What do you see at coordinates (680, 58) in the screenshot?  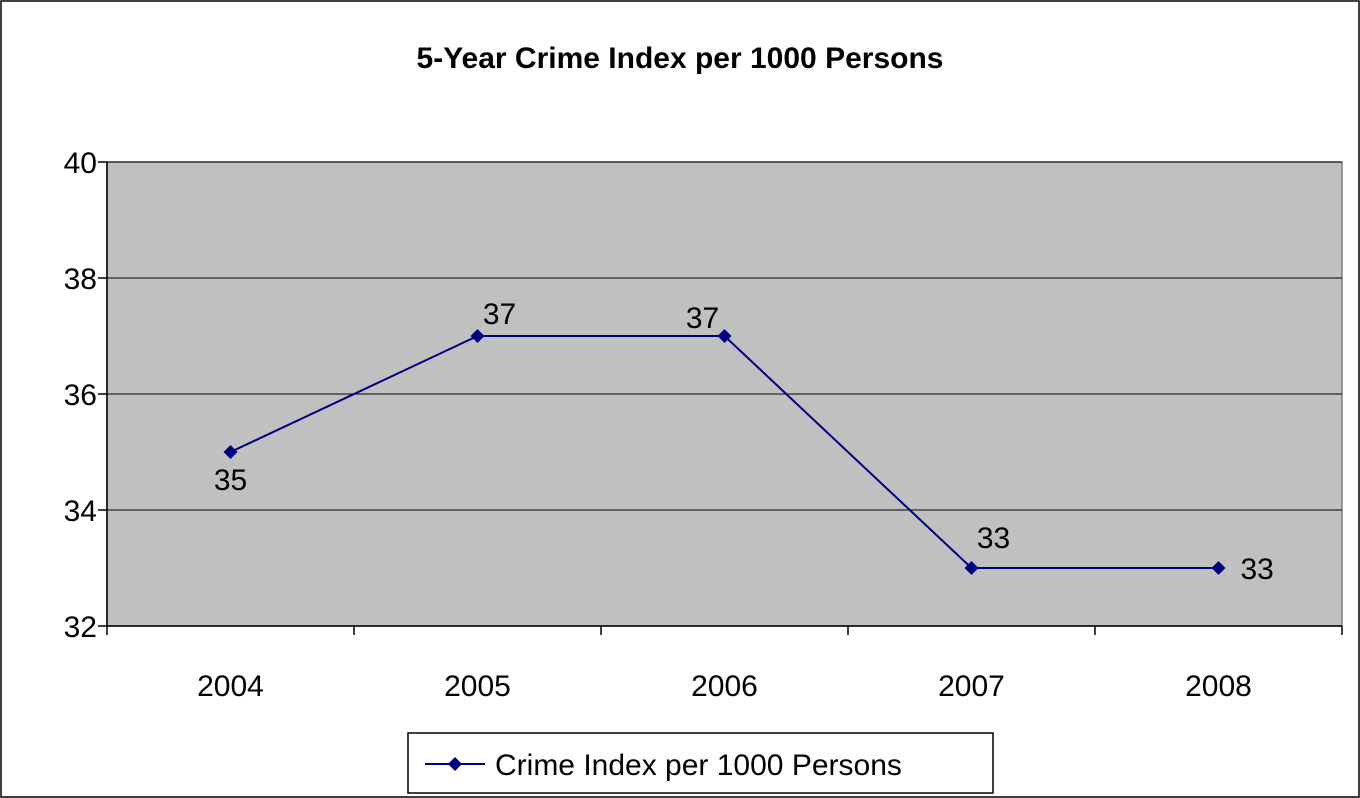 I see `chart-title: 5-Year Crime Index per 1000 Persons` at bounding box center [680, 58].